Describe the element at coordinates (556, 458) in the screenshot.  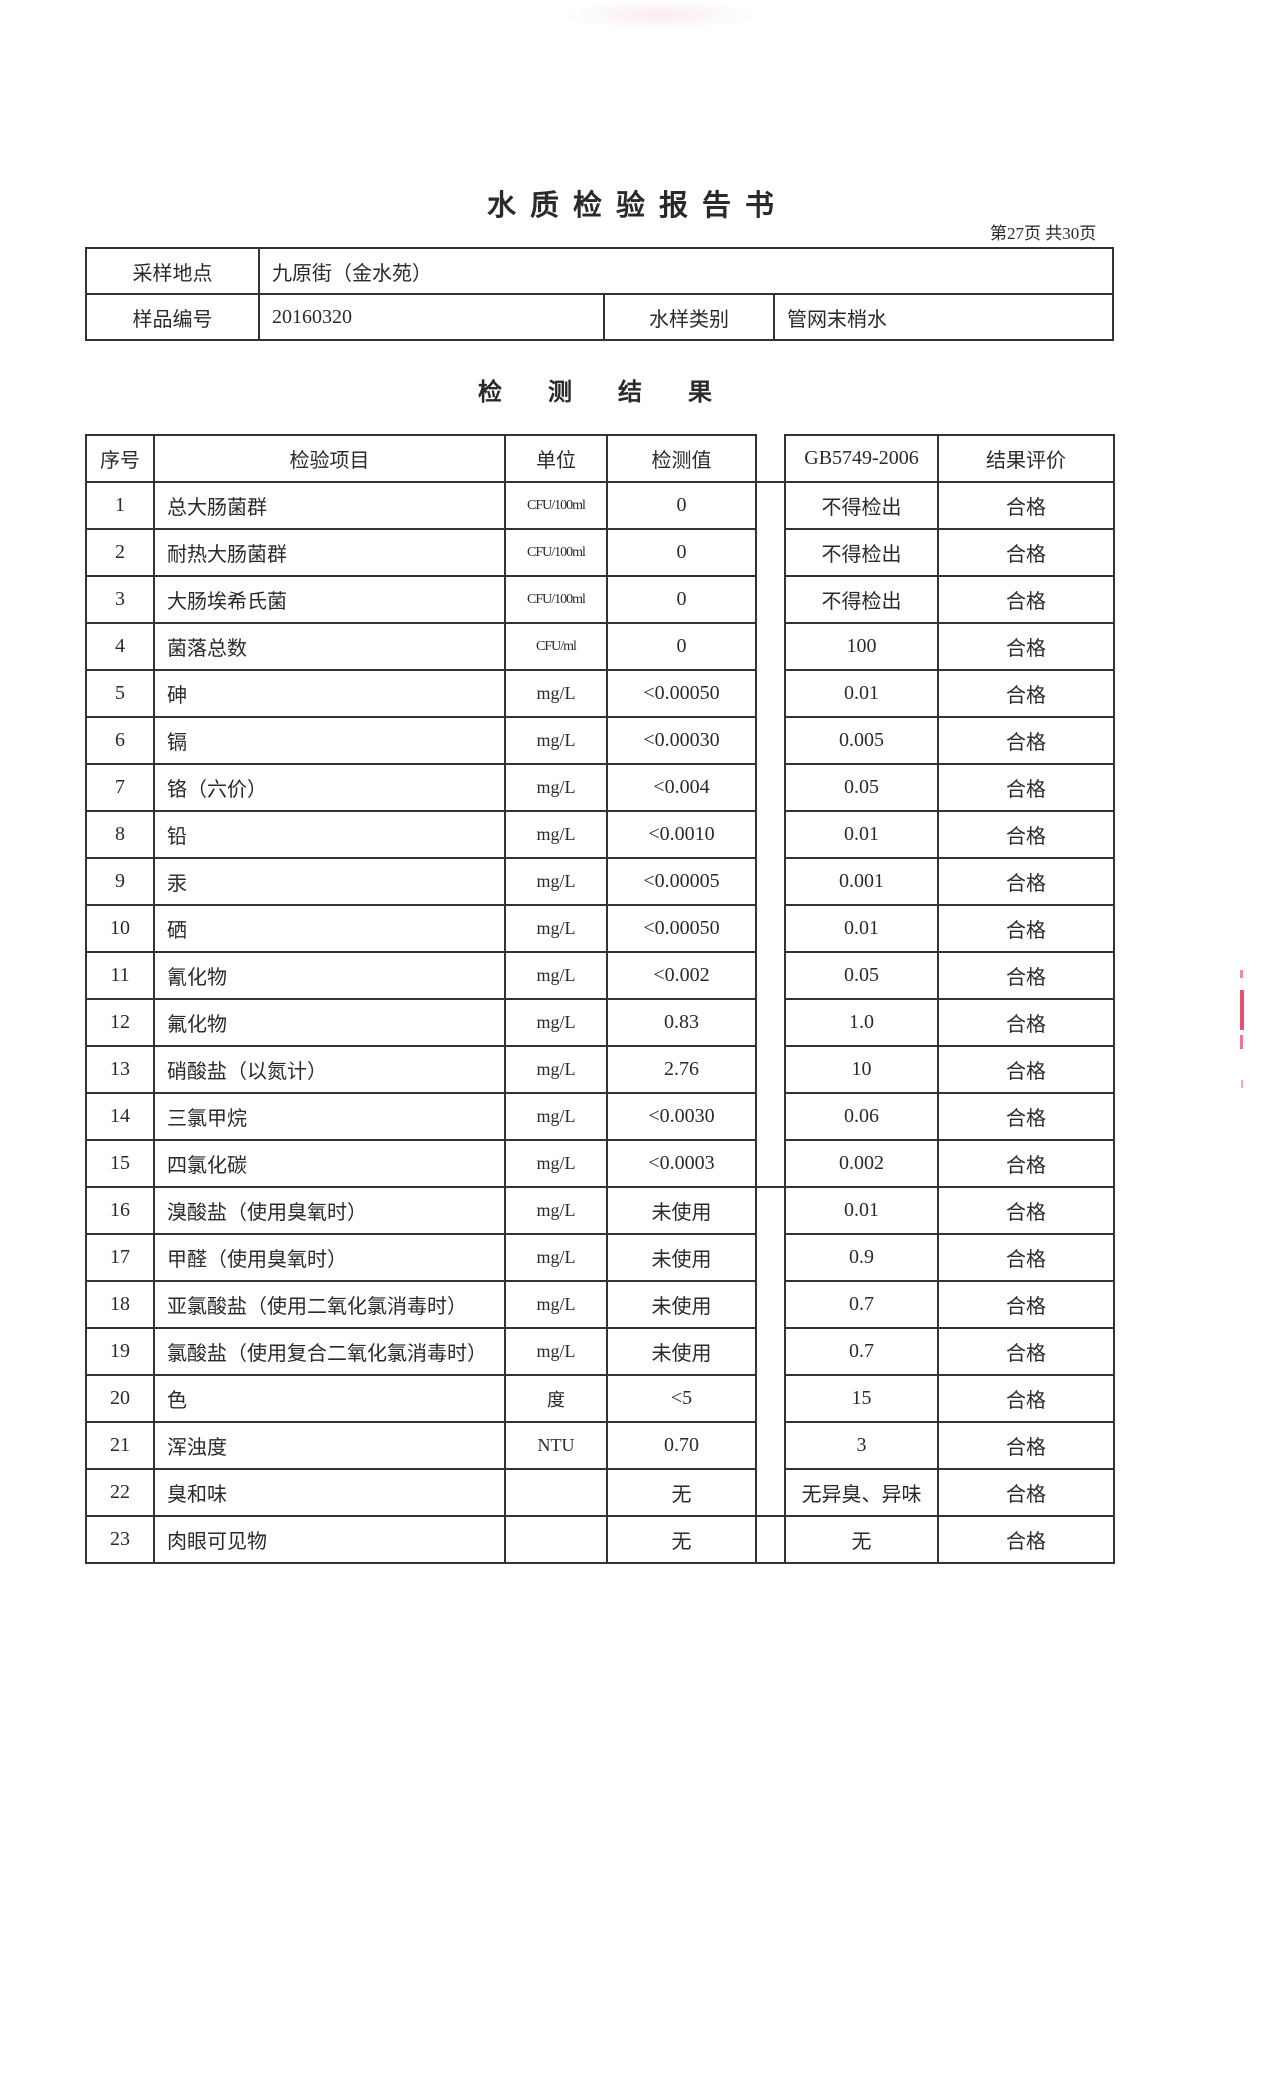
I see `col-header-unit: 单位` at that location.